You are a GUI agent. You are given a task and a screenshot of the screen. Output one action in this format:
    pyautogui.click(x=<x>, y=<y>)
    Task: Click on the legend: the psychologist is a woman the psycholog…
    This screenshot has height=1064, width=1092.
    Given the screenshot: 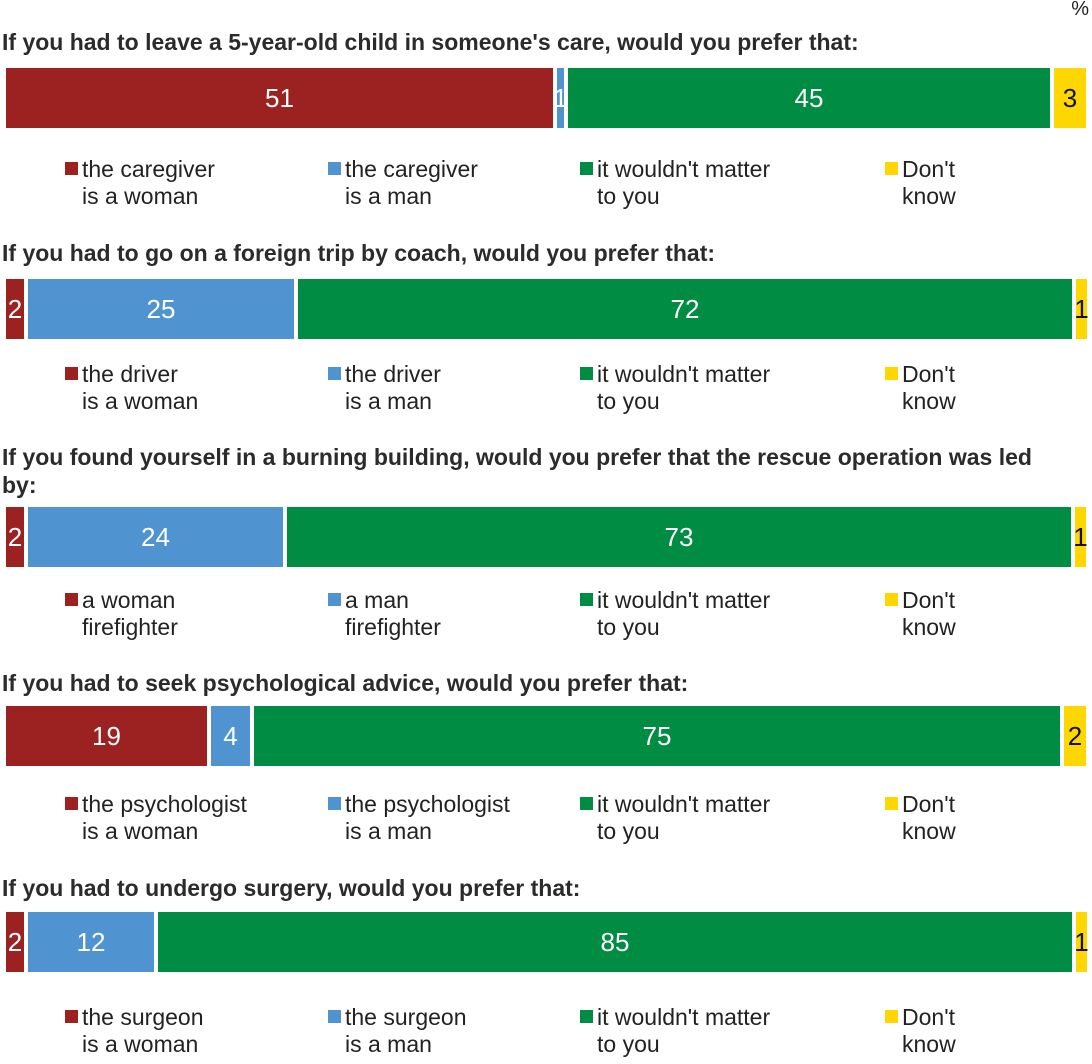 What is the action you would take?
    pyautogui.click(x=546, y=821)
    